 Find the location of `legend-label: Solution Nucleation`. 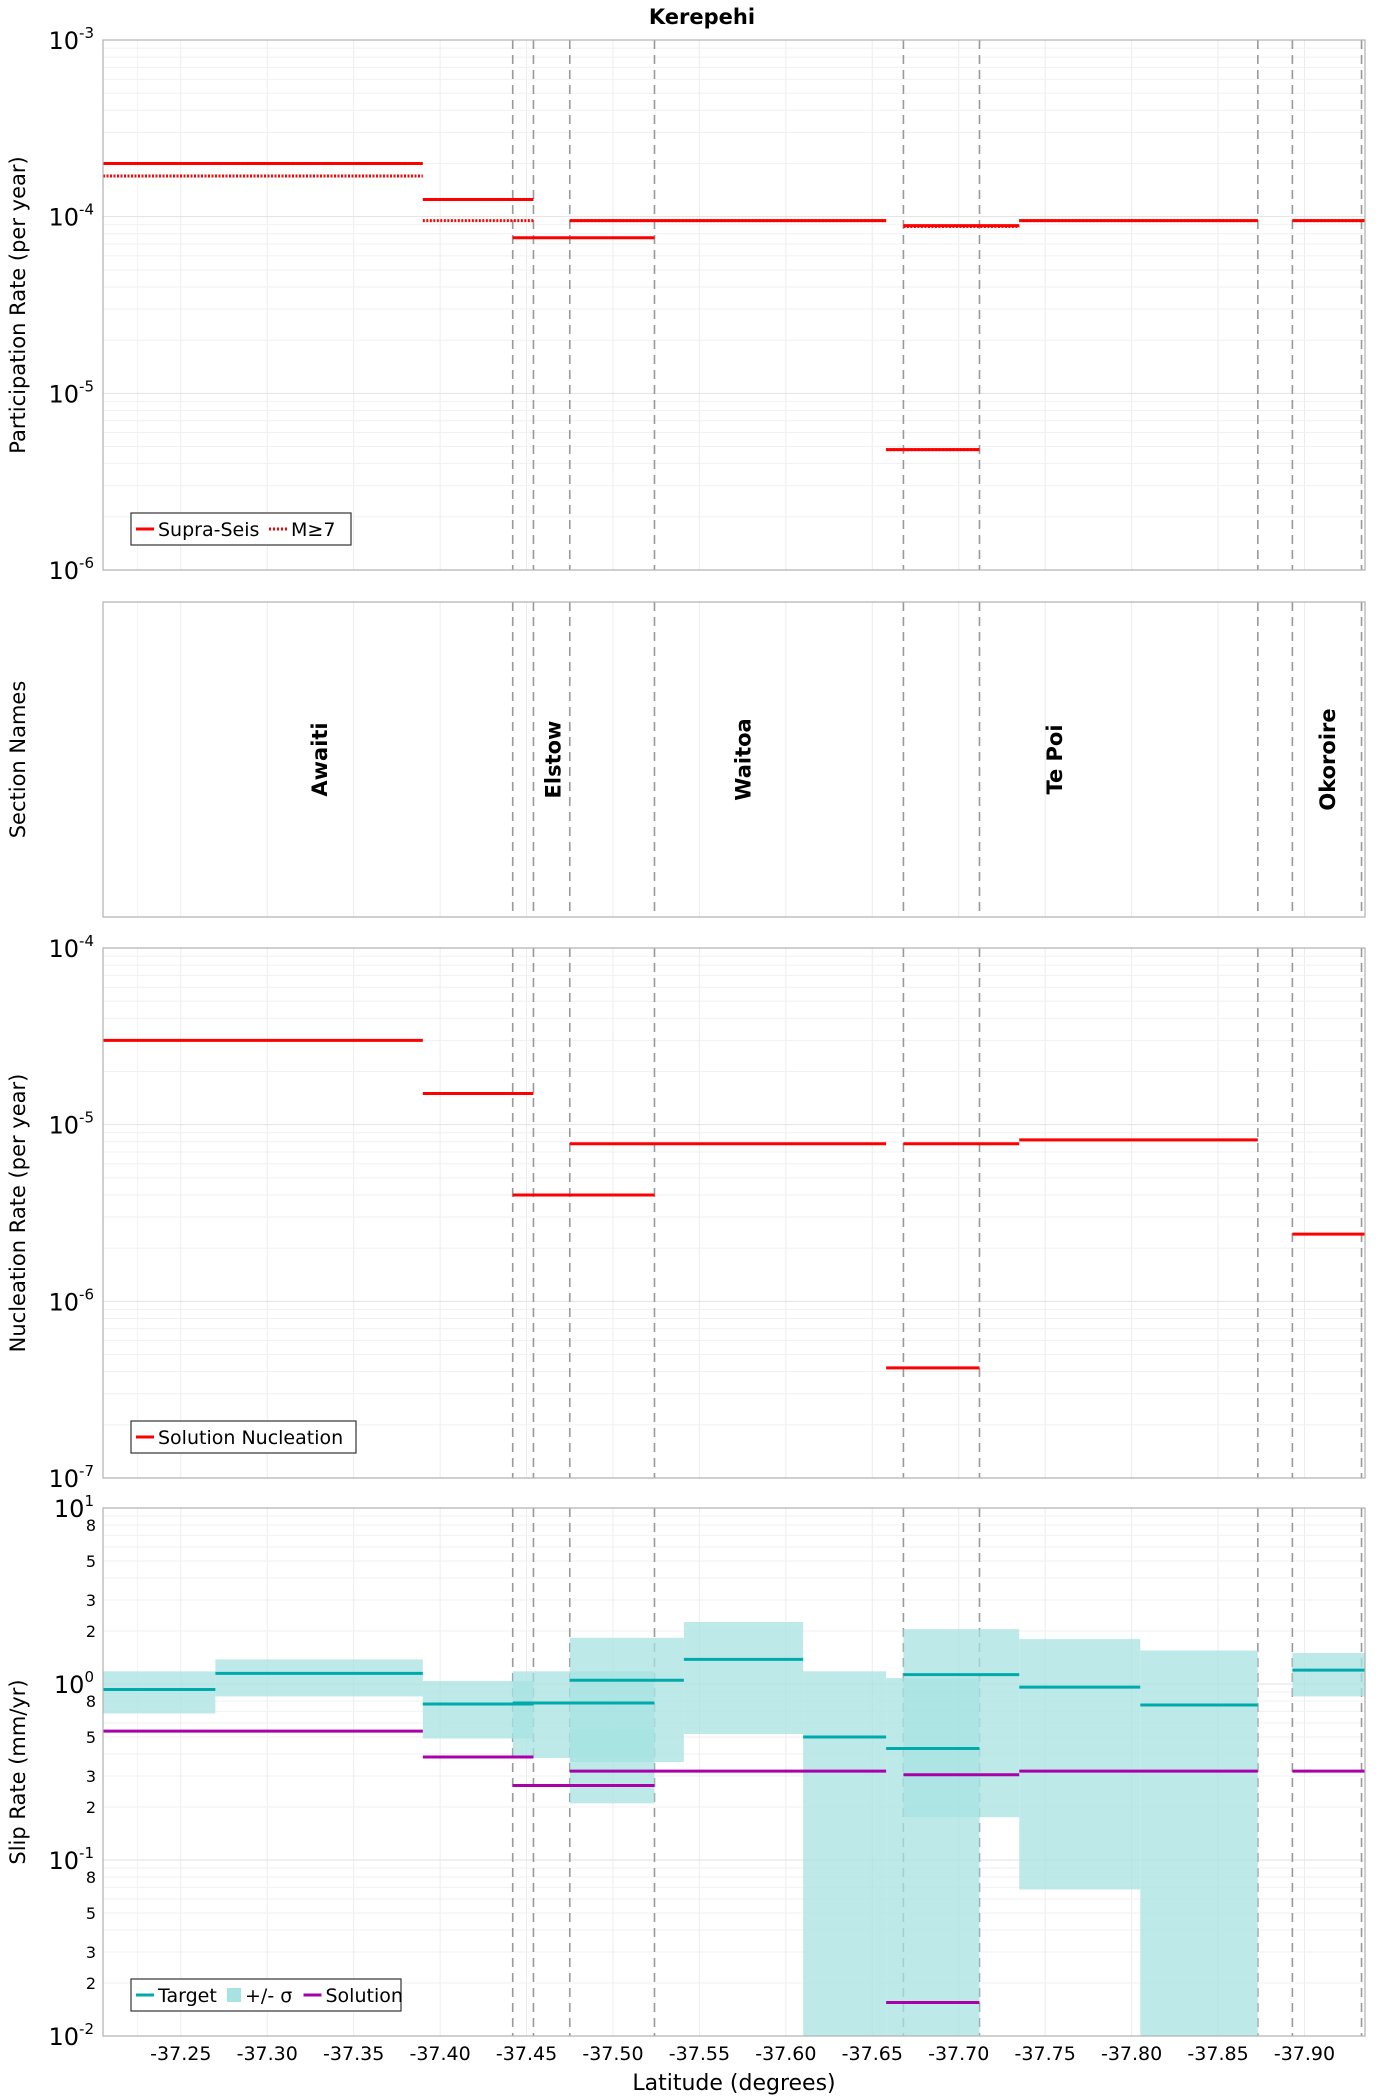

legend-label: Solution Nucleation is located at coordinates (250, 1438).